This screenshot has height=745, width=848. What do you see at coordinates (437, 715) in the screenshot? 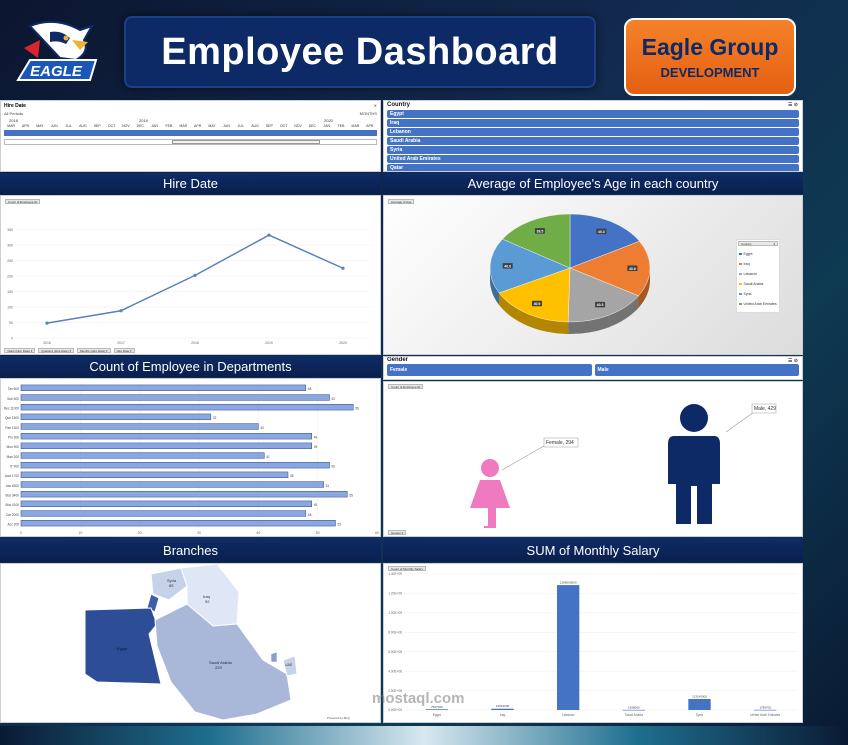
I see `salary-category-label: Egypt` at bounding box center [437, 715].